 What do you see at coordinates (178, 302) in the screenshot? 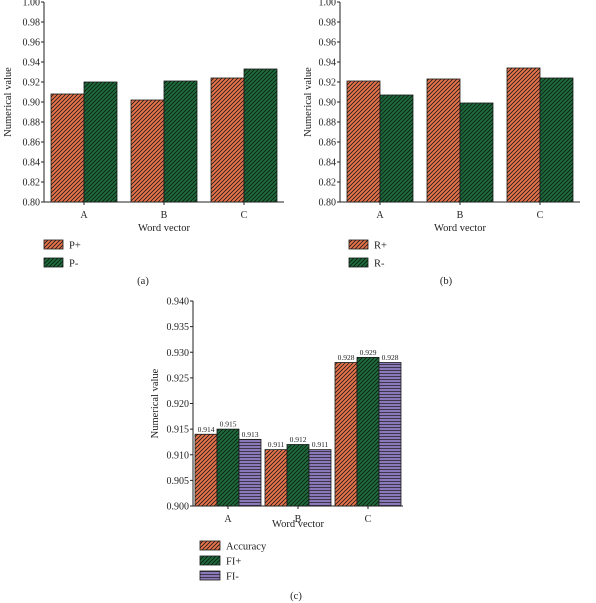
I see `y-tick-label: 0.940` at bounding box center [178, 302].